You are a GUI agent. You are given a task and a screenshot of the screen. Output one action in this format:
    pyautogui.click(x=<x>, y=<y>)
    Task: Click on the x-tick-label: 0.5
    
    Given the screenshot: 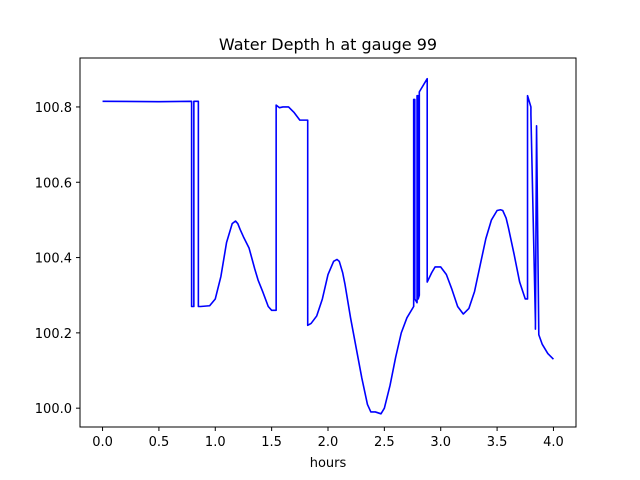 What is the action you would take?
    pyautogui.click(x=159, y=442)
    